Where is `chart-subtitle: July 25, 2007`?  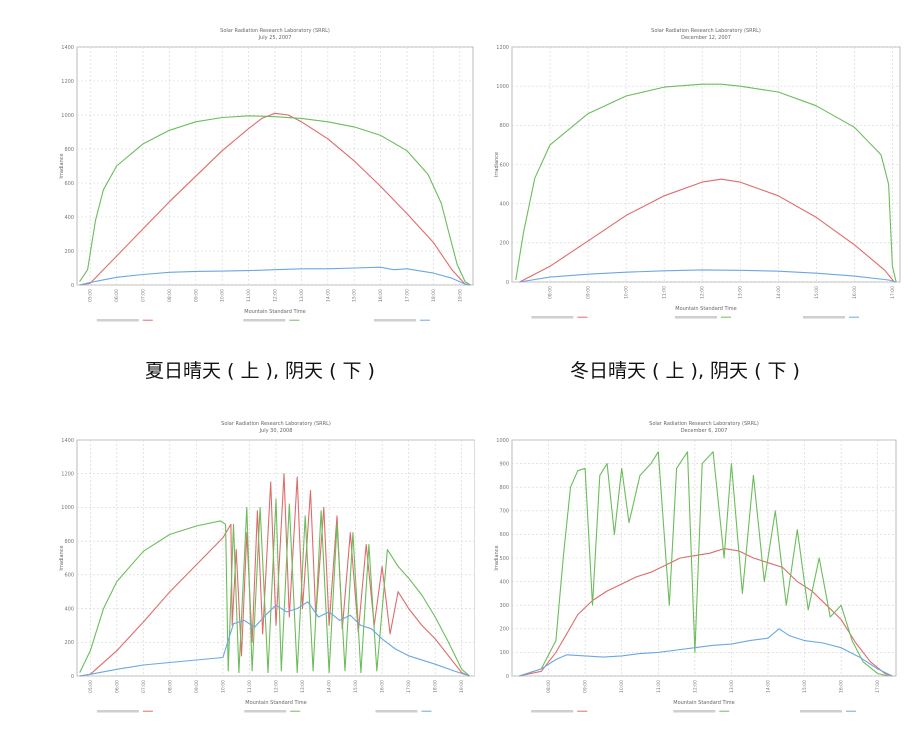
chart-subtitle: July 25, 2007 is located at coordinates (275, 38).